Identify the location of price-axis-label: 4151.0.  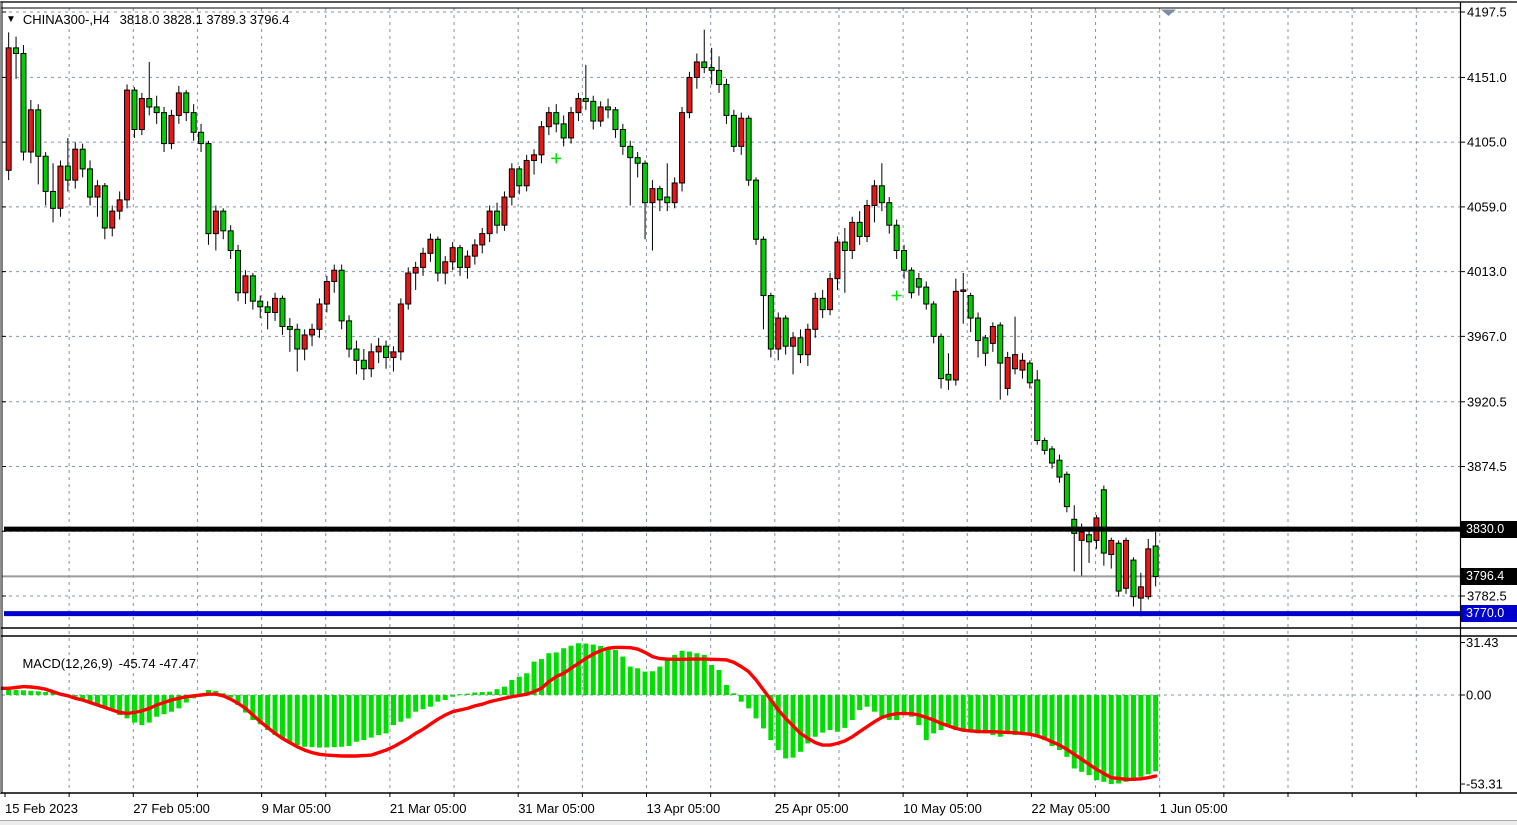
(1487, 77).